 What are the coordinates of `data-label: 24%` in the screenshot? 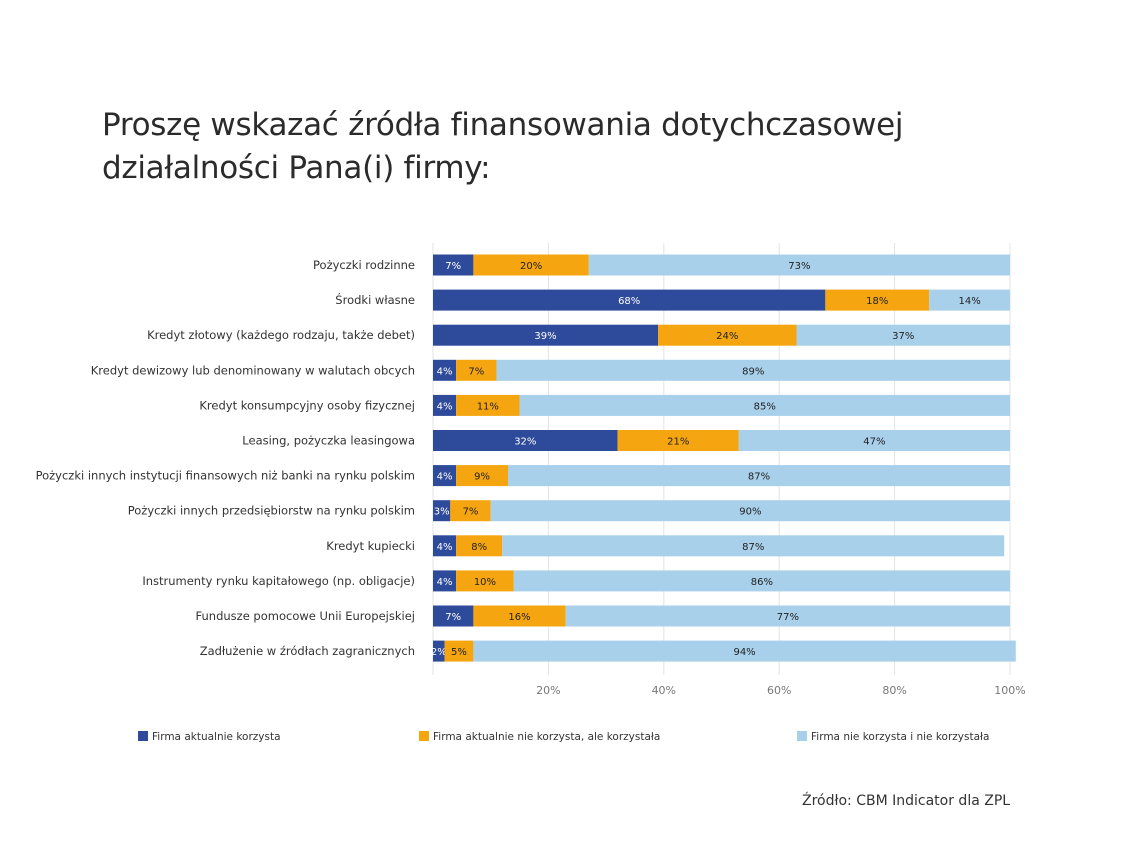 It's located at (727, 336).